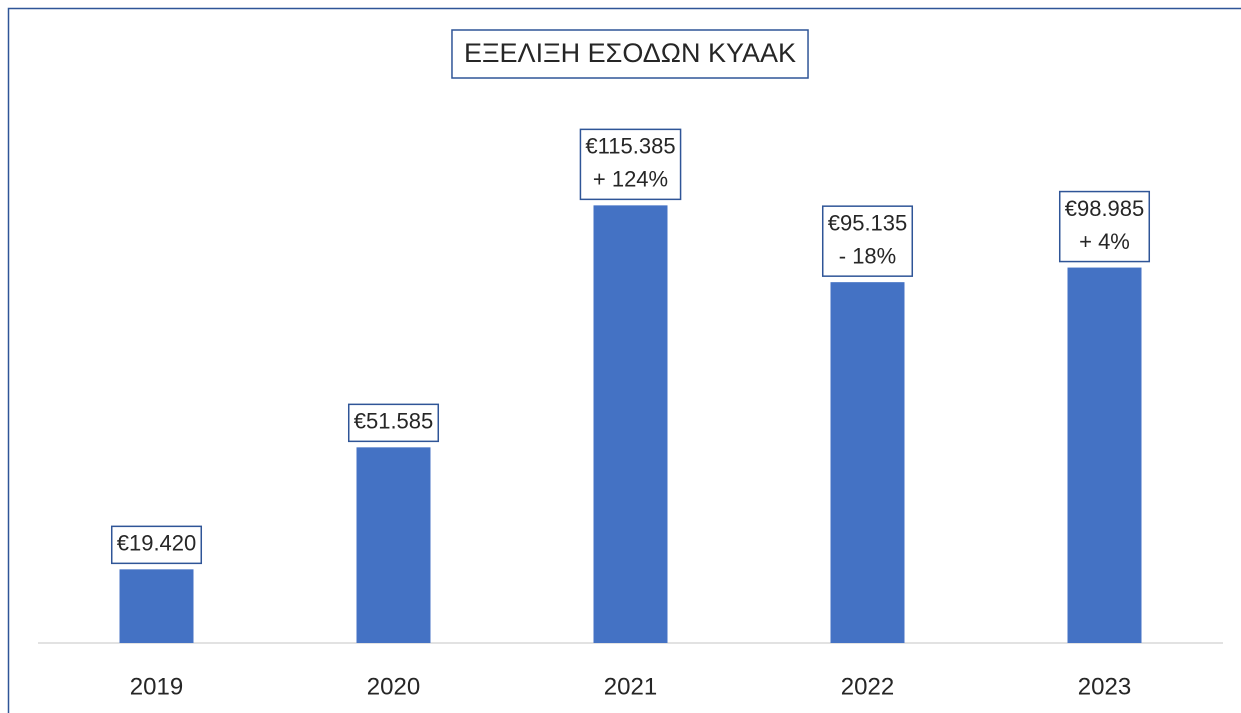  Describe the element at coordinates (1104, 241) in the screenshot. I see `annotation: + 4%` at that location.